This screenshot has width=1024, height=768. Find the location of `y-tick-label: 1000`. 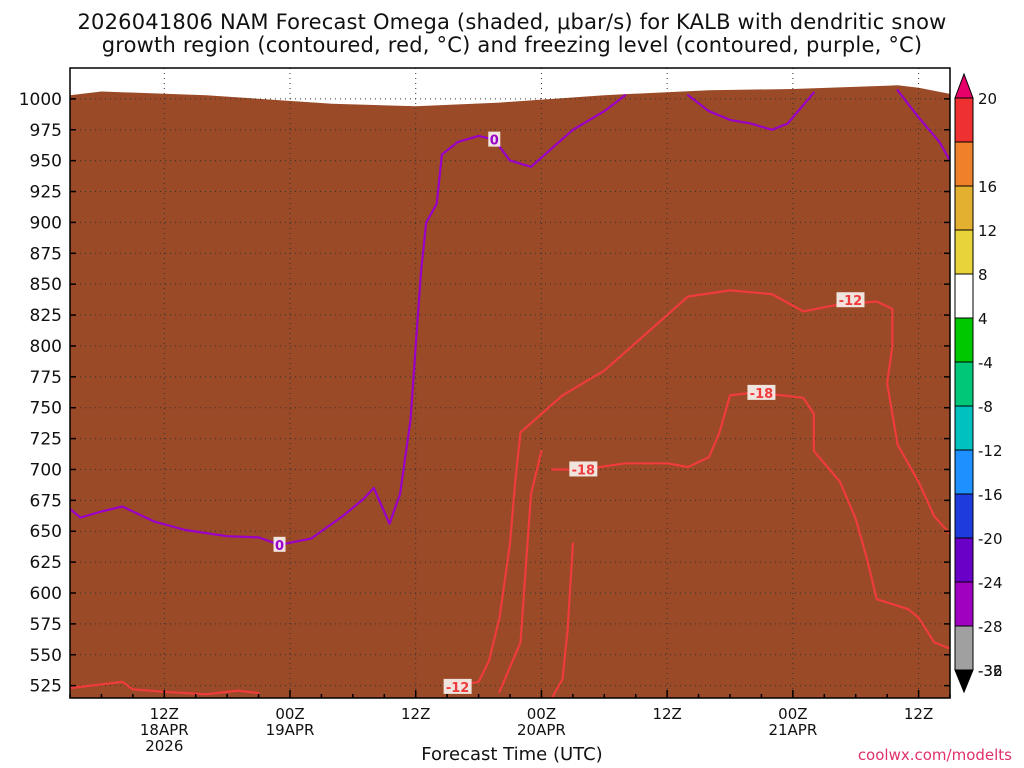

y-tick-label: 1000 is located at coordinates (40, 100).